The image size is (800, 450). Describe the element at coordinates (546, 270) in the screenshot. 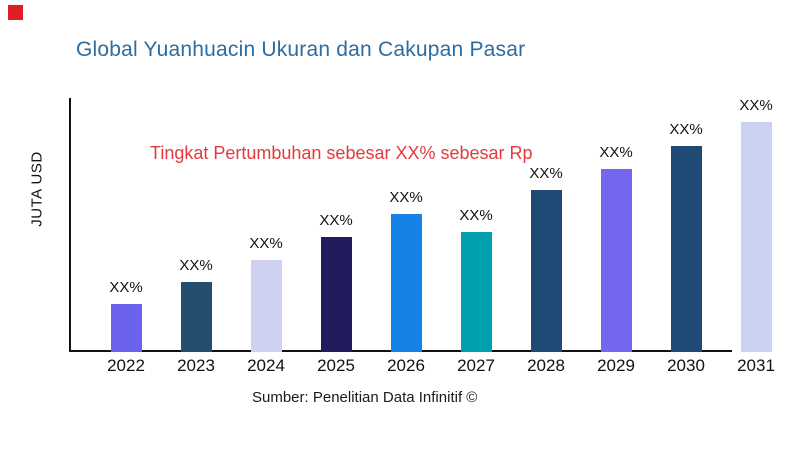

I see `bar-2028` at that location.